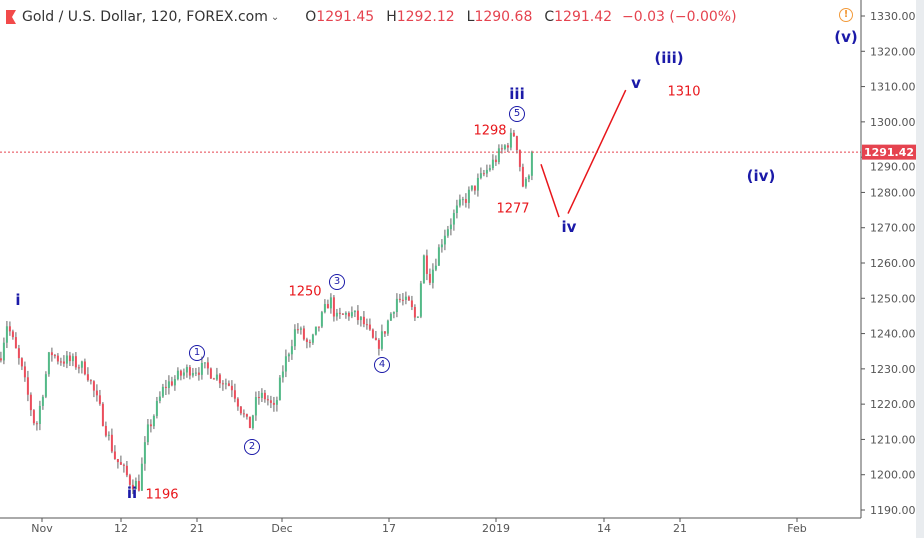 This screenshot has width=924, height=538. What do you see at coordinates (920, 269) in the screenshot?
I see `scrollbar` at bounding box center [920, 269].